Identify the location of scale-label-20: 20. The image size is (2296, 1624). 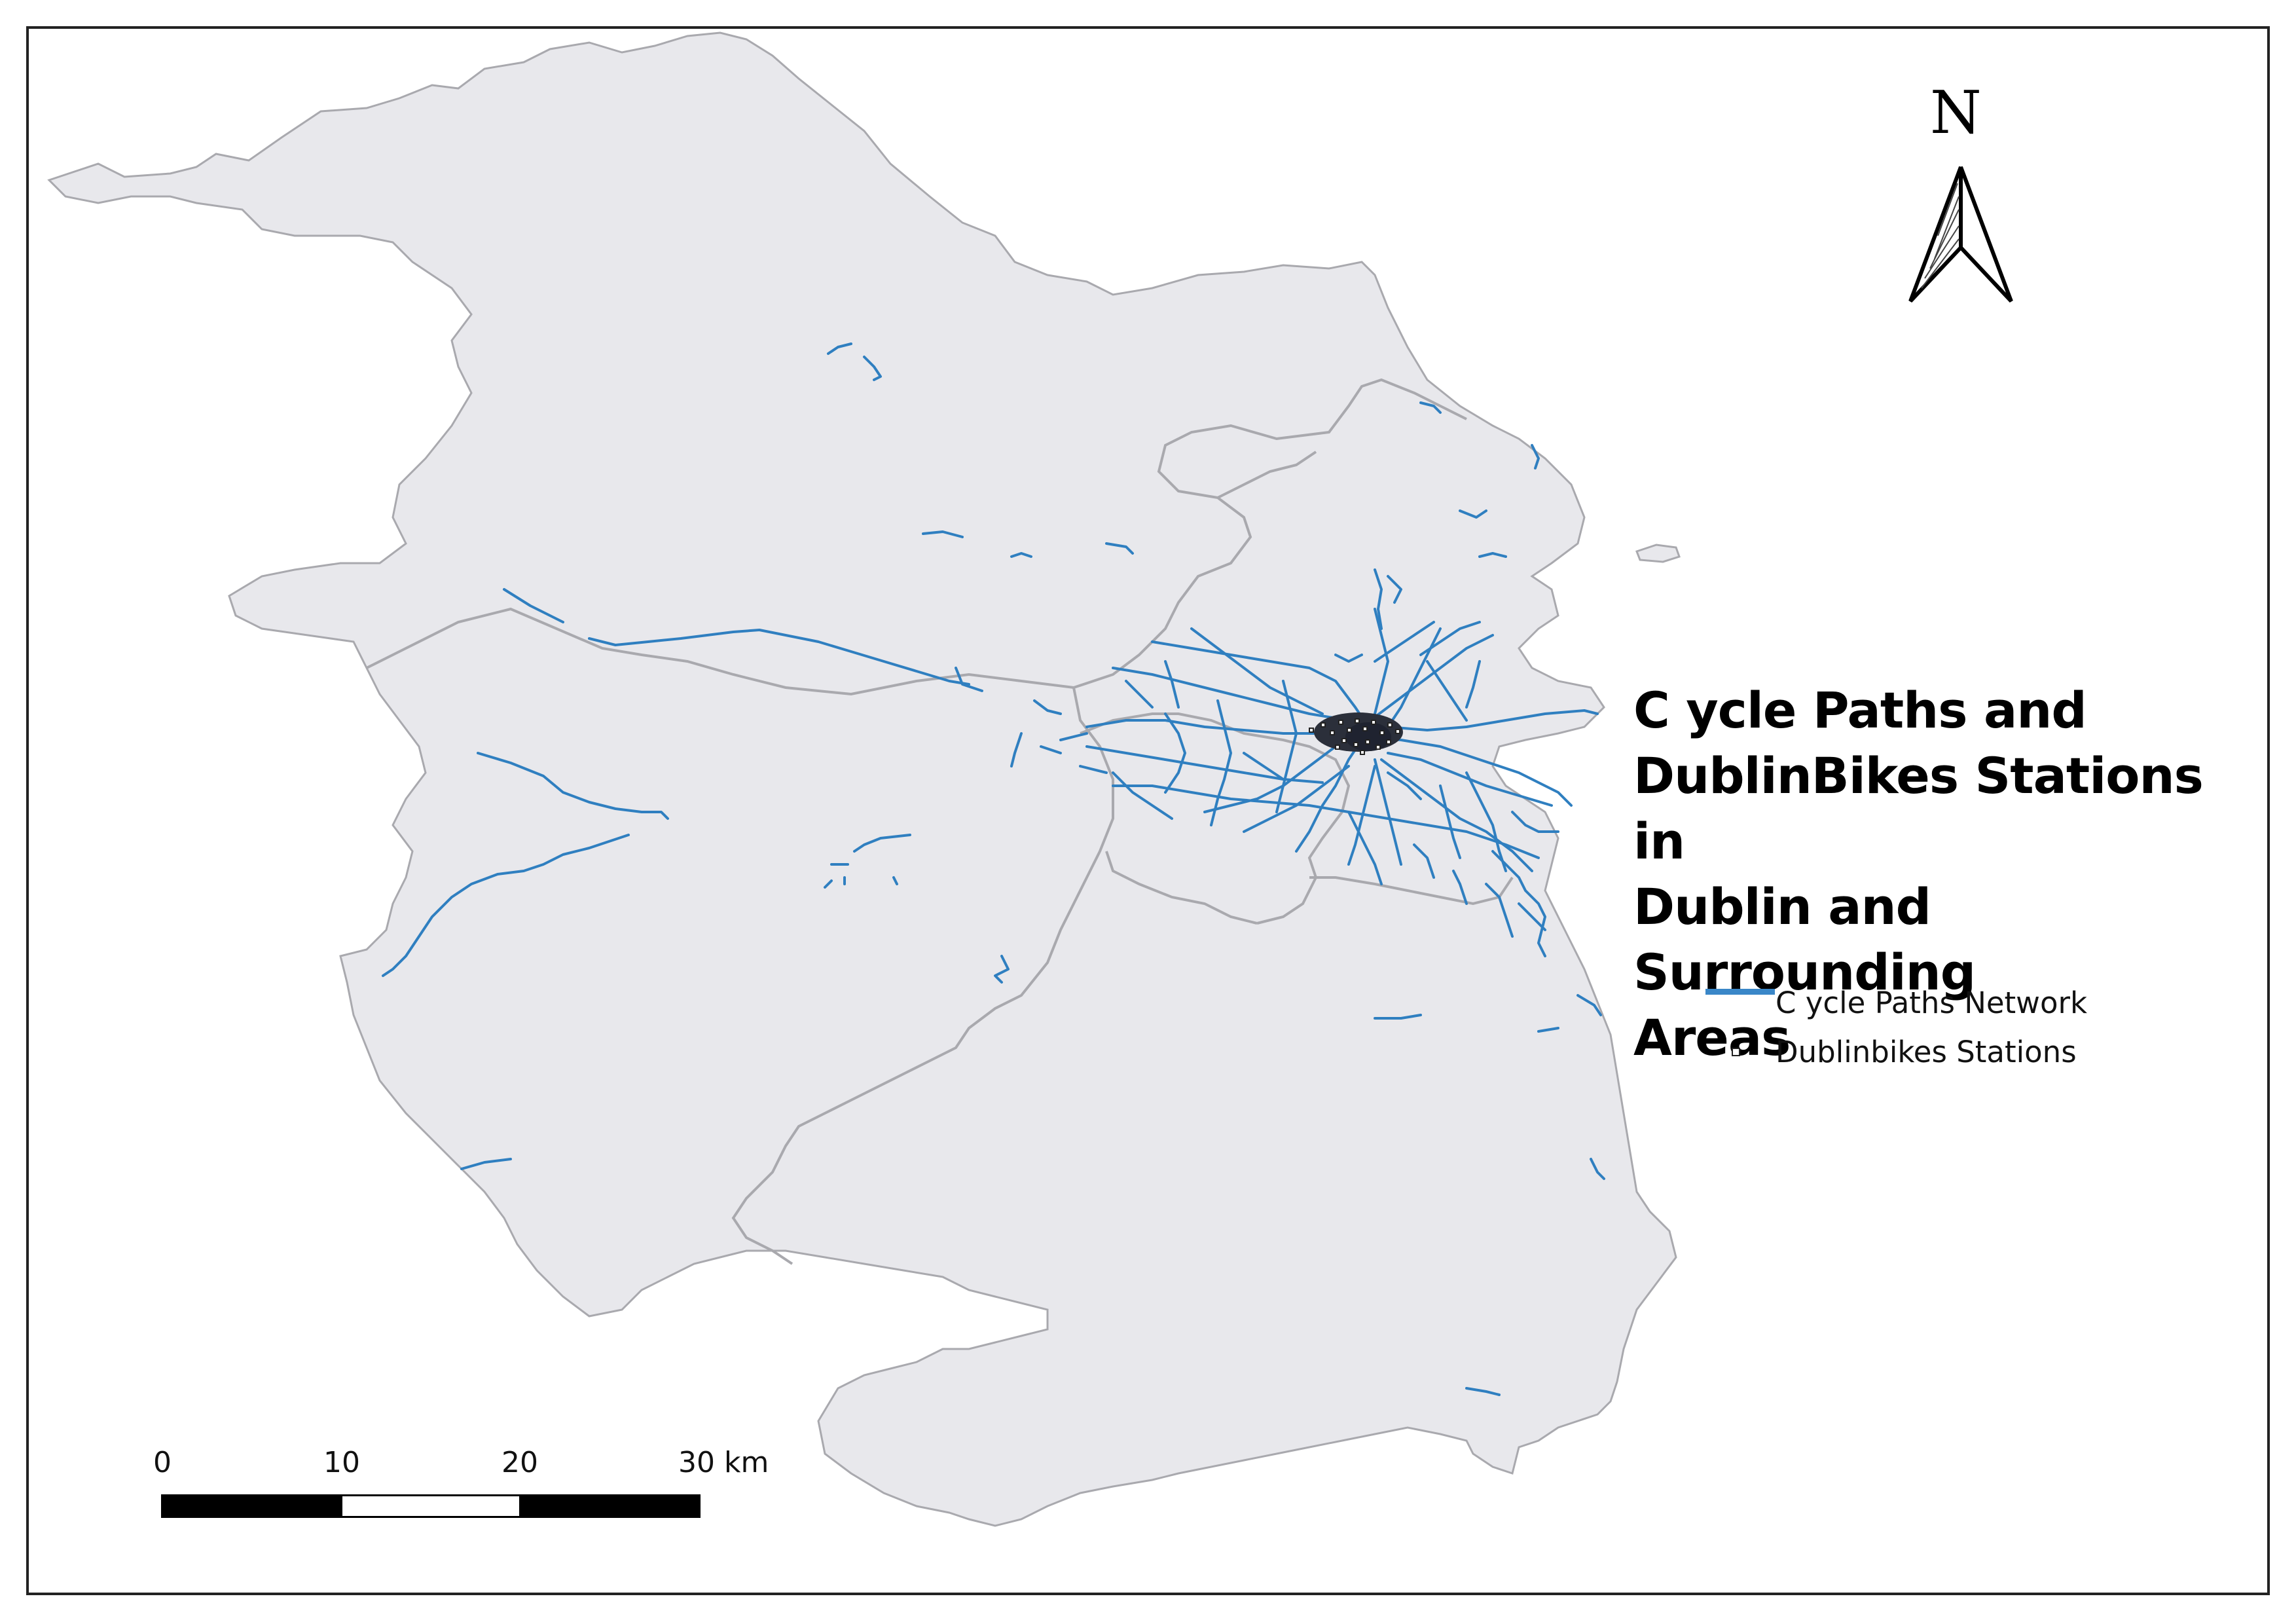
(519, 1462).